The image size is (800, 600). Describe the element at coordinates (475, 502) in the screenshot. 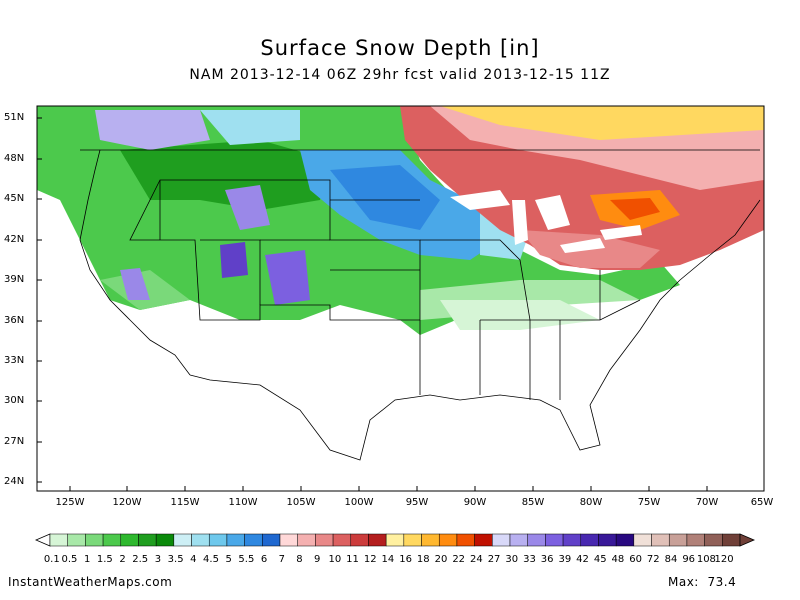

I see `lon-label: 90W` at that location.